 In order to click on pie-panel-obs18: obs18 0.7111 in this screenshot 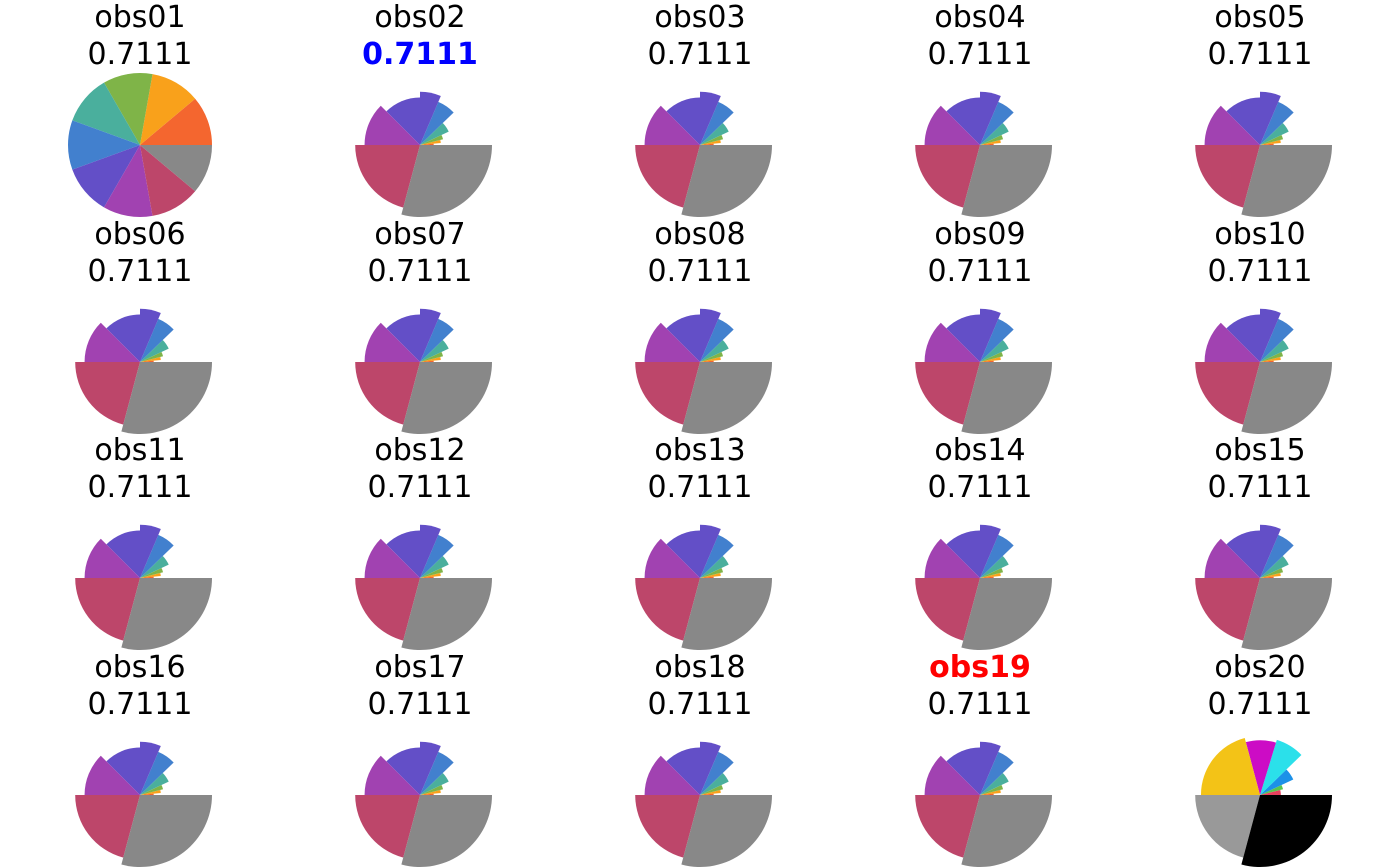, I will do `click(700, 758)`.